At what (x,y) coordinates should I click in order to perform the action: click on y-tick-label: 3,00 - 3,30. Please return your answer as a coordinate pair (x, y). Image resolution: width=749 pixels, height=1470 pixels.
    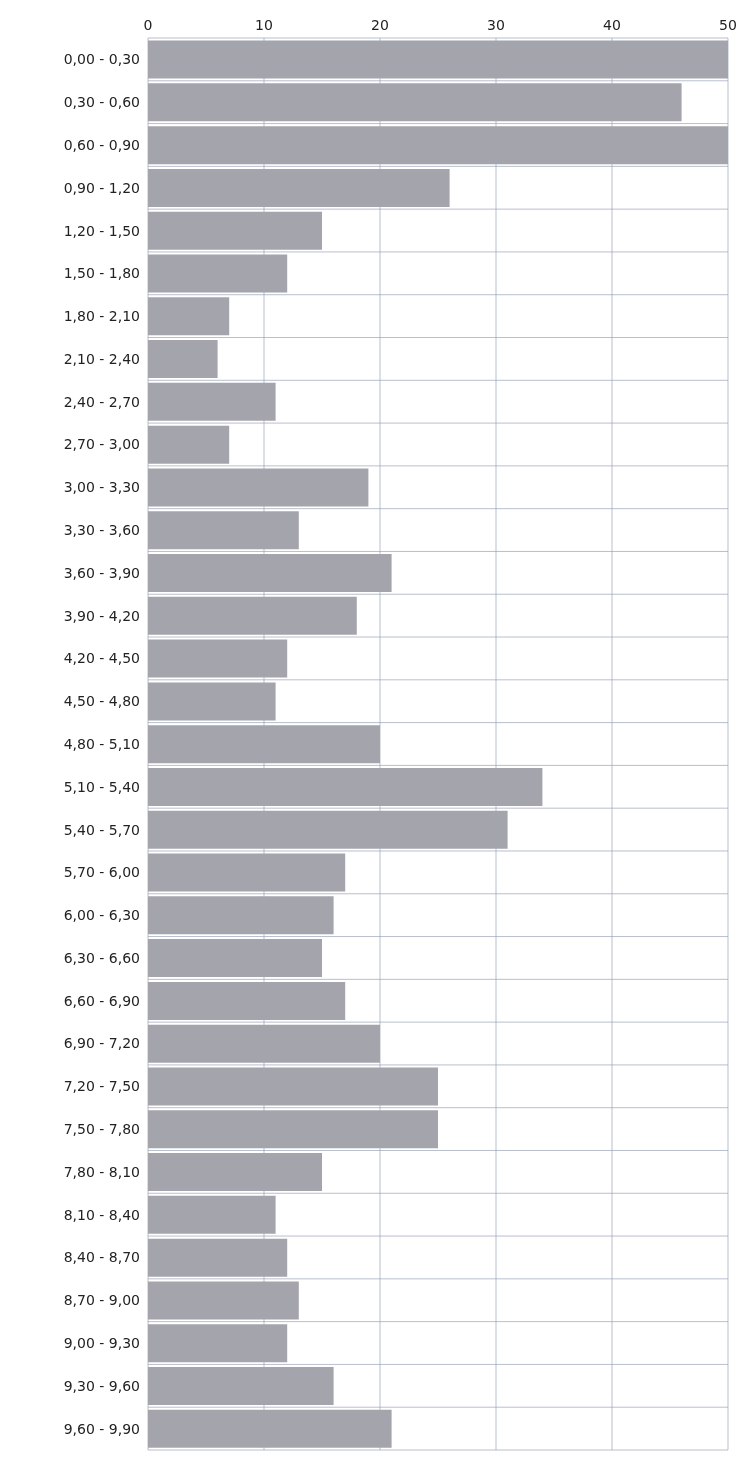
    Looking at the image, I should click on (101, 487).